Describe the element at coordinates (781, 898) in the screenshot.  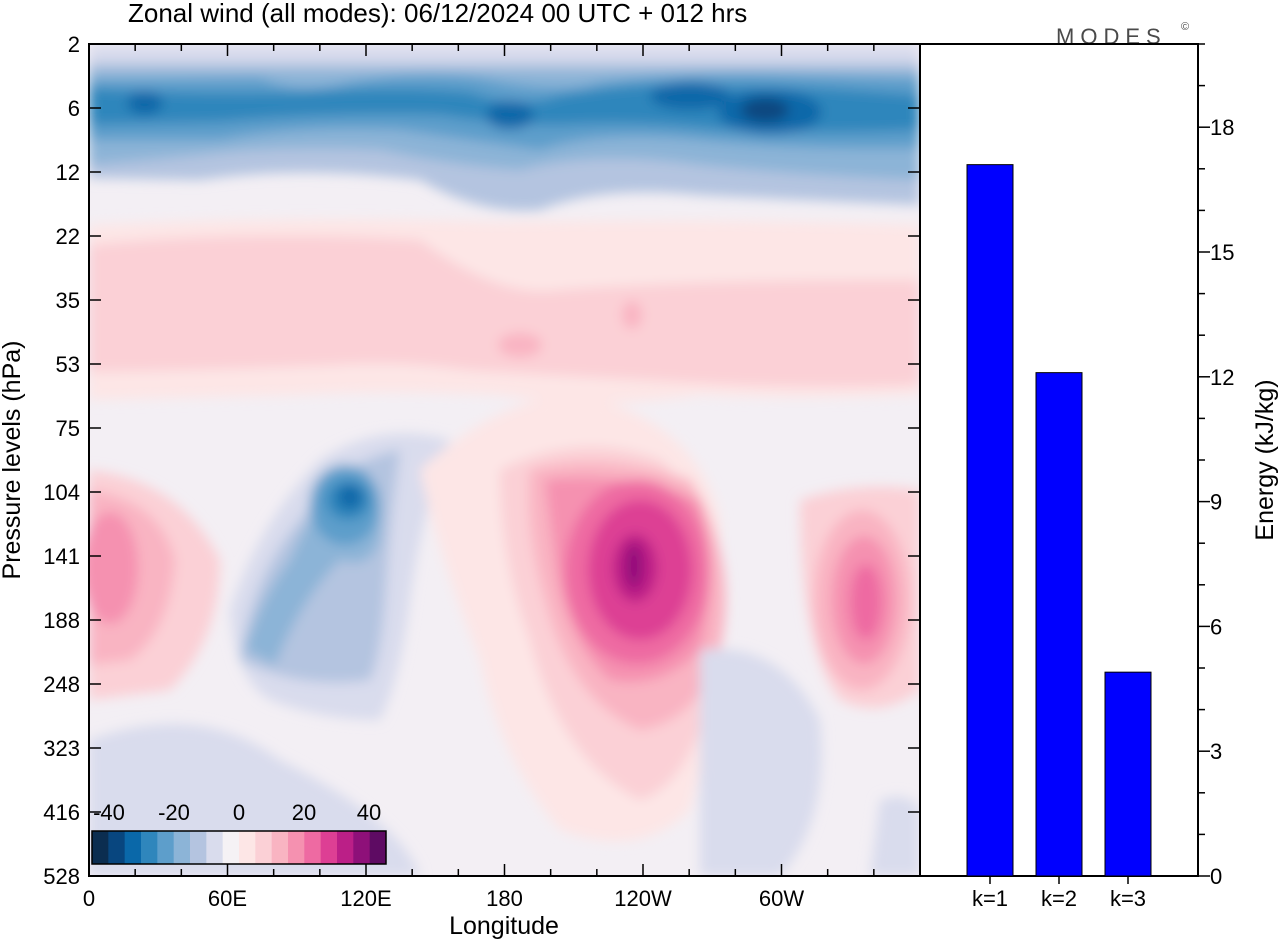
I see `x-tick-label: 60W` at that location.